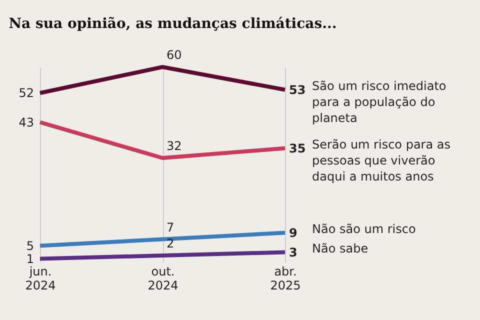  What do you see at coordinates (30, 245) in the screenshot?
I see `data-label: 5` at bounding box center [30, 245].